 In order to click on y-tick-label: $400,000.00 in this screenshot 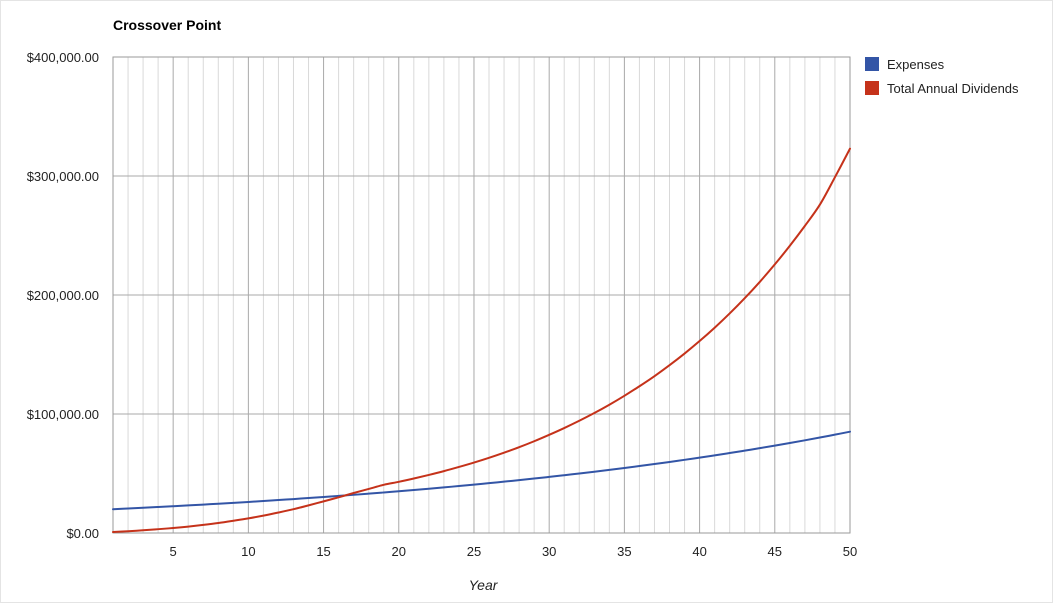, I will do `click(63, 57)`.